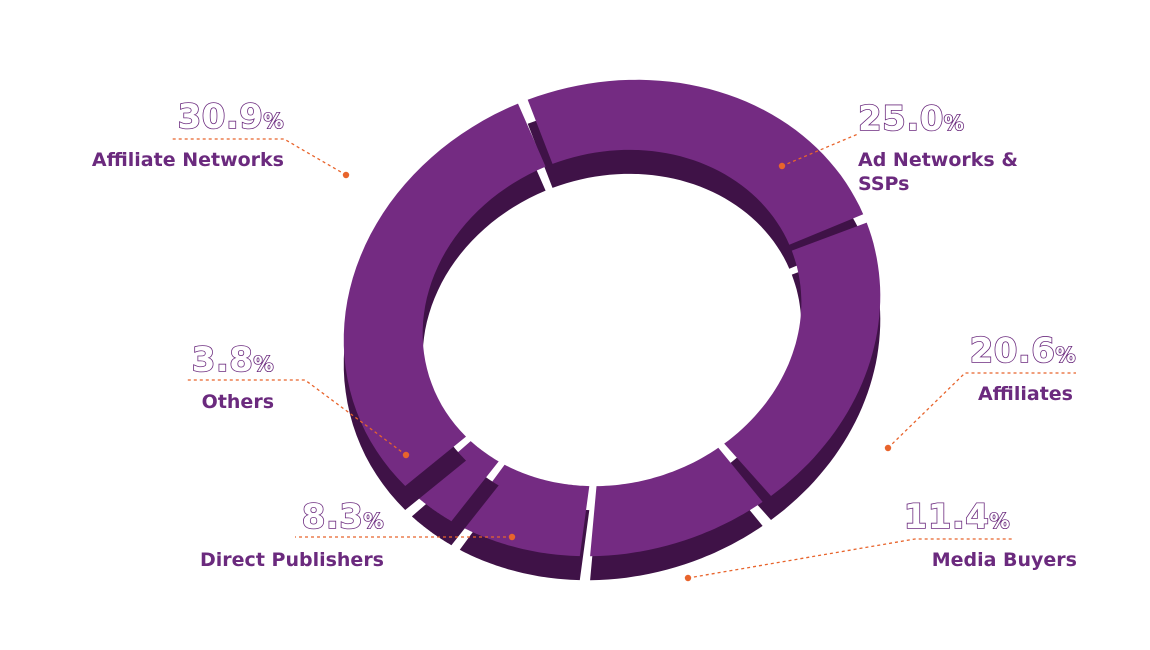 This screenshot has height=650, width=1150. Describe the element at coordinates (938, 160) in the screenshot. I see `category-label-line: Ad Networks &` at that location.